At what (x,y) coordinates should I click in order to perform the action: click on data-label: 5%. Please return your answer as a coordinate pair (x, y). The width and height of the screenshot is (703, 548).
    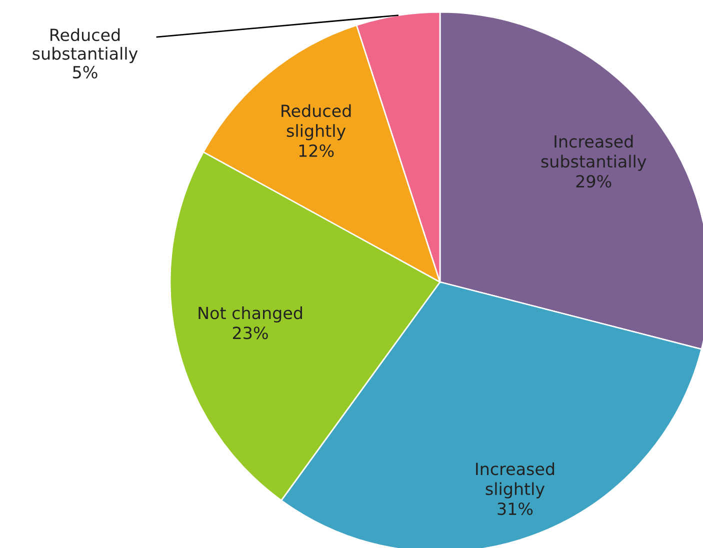
    Looking at the image, I should click on (85, 72).